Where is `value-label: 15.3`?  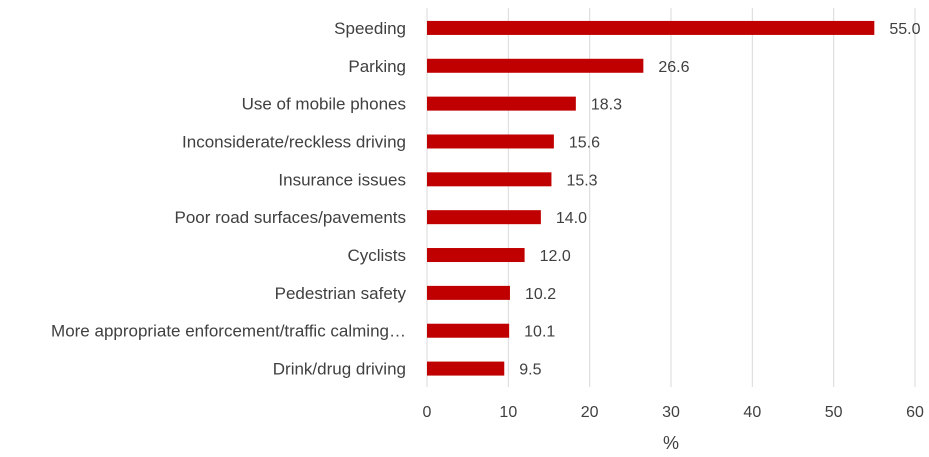
value-label: 15.3 is located at coordinates (581, 180).